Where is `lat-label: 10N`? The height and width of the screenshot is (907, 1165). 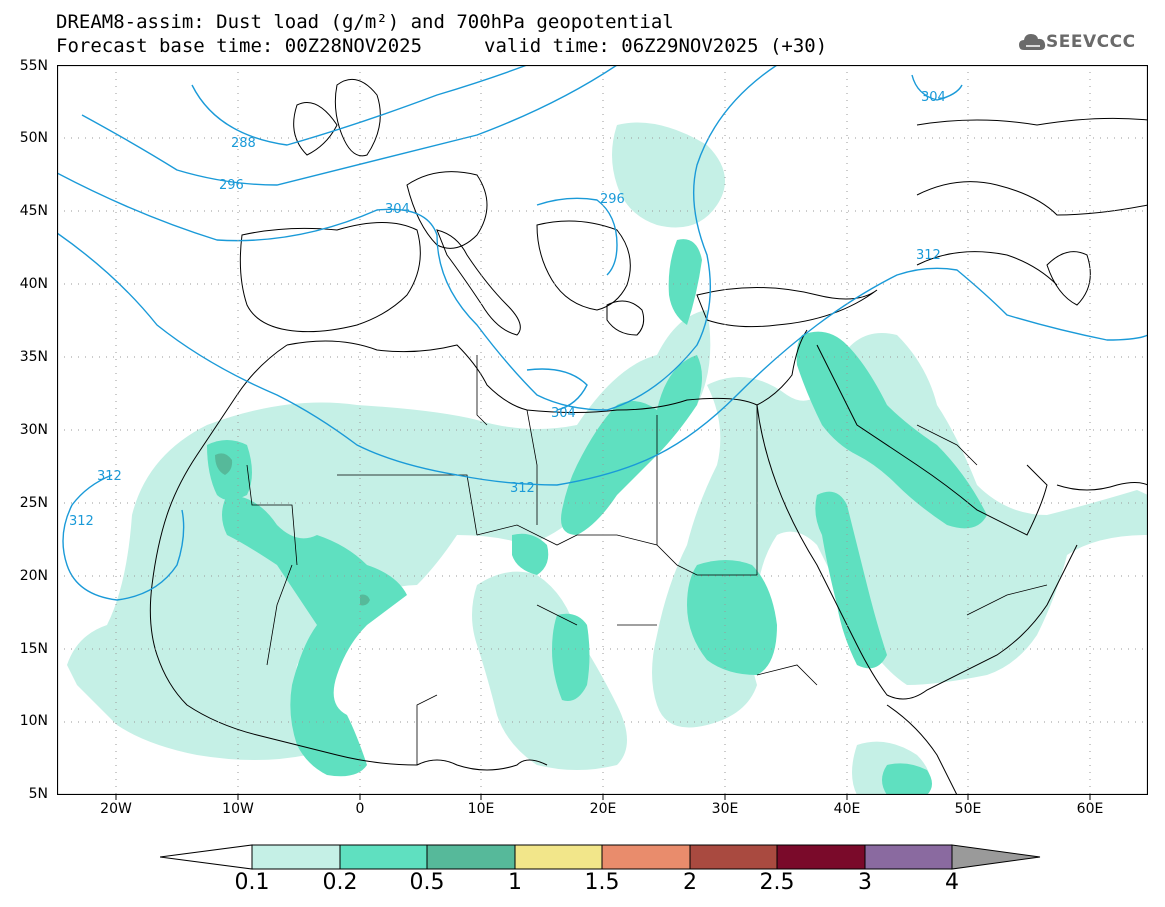
lat-label: 10N is located at coordinates (33, 721).